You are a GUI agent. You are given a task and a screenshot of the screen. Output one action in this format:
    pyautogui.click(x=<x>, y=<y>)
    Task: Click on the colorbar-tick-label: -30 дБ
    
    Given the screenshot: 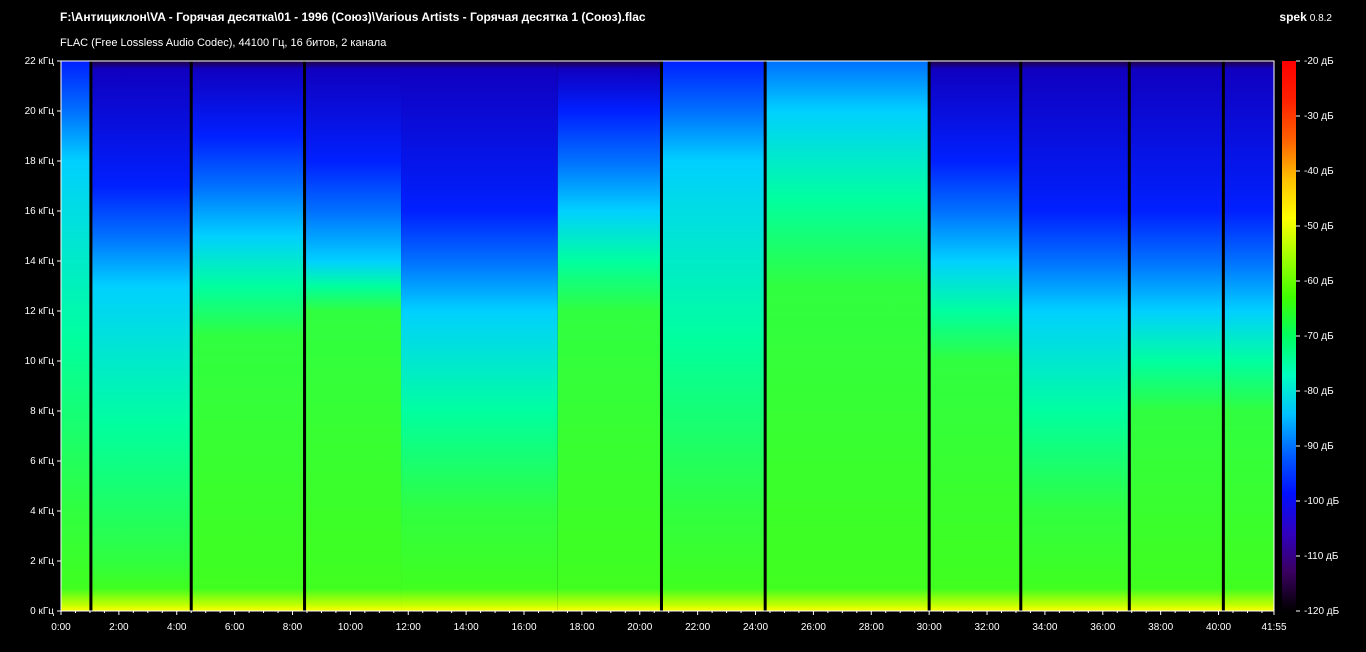 What is the action you would take?
    pyautogui.click(x=1319, y=116)
    